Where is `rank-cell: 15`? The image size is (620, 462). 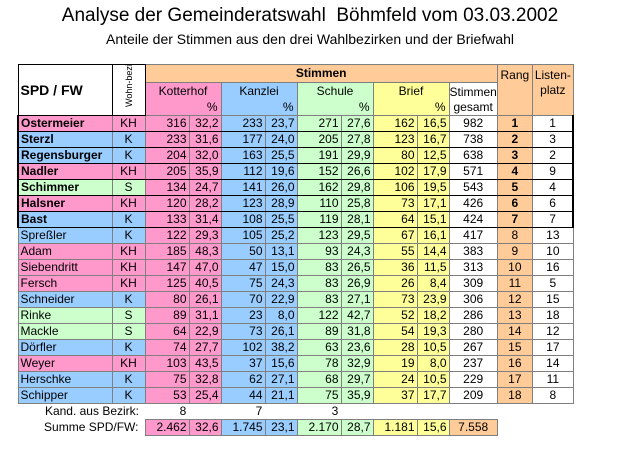 rank-cell: 15 is located at coordinates (514, 347).